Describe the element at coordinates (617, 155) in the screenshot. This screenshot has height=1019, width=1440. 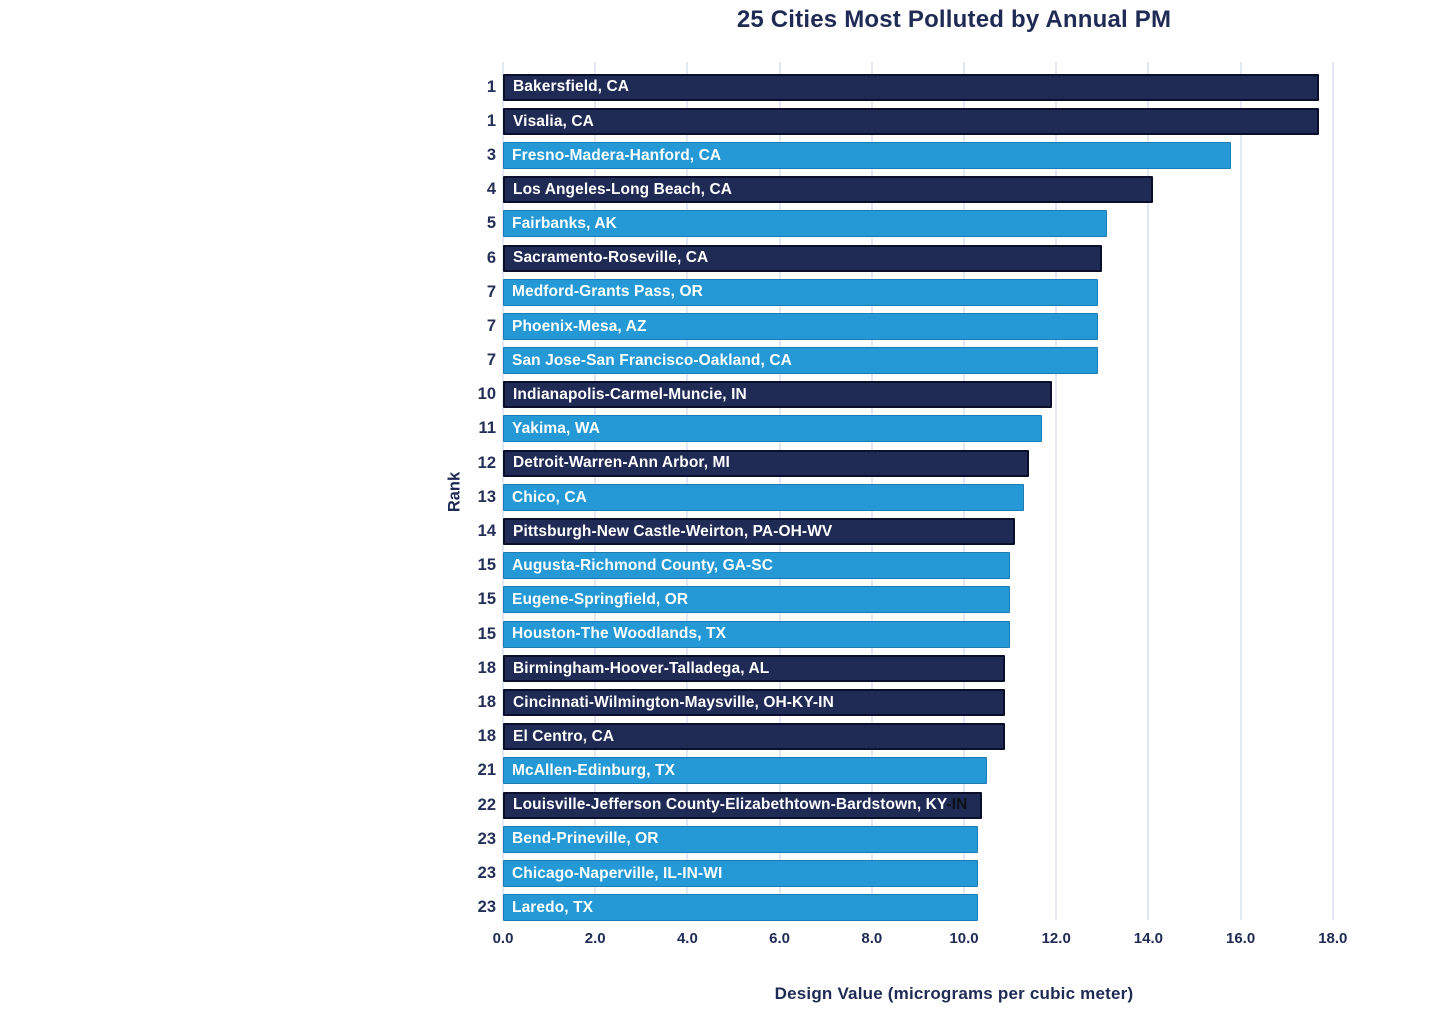
I see `city-bar-label: Fresno-Madera-Hanford, CA` at that location.